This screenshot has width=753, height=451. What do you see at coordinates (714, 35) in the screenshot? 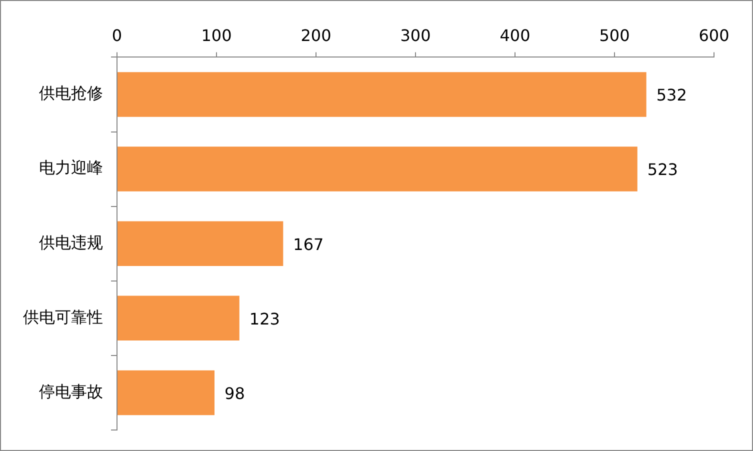
I see `x-tick-label: 600` at bounding box center [714, 35].